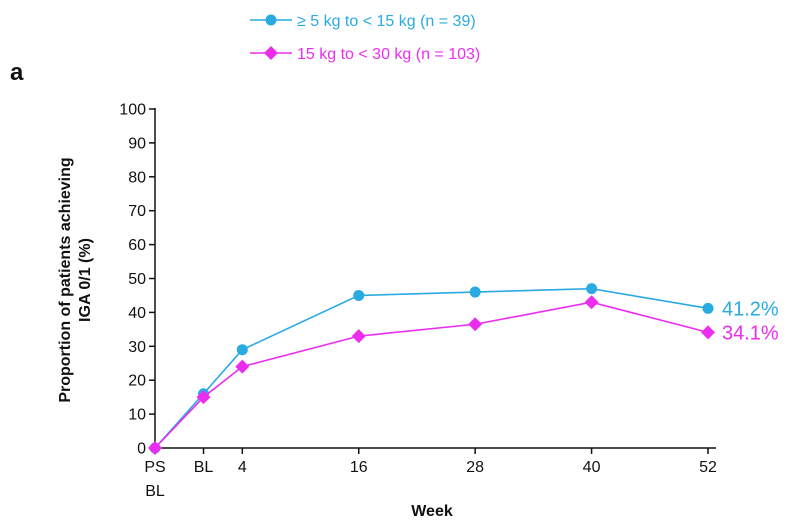 This screenshot has height=522, width=792. Describe the element at coordinates (17, 72) in the screenshot. I see `panel-label: a` at that location.